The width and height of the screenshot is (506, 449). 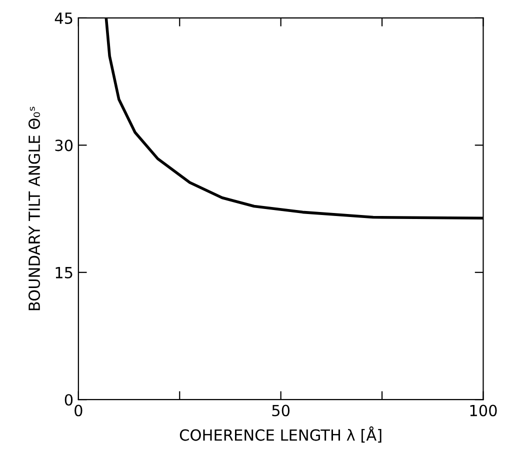 What do you see at coordinates (78, 410) in the screenshot?
I see `x-tick-label: 0` at bounding box center [78, 410].